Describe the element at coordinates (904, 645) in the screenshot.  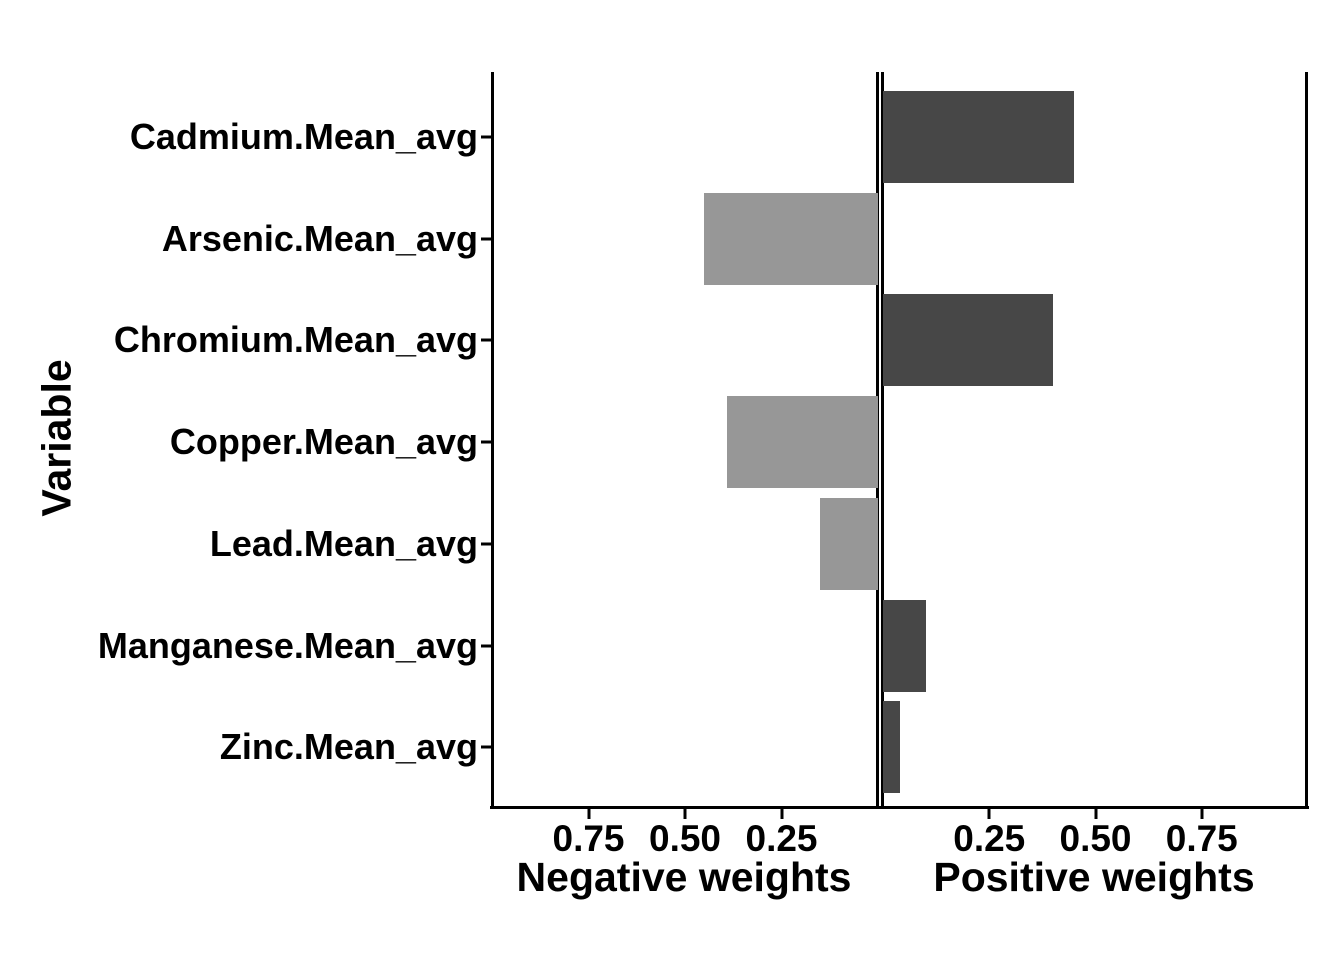
I see `bar-manganese-mean-avg` at that location.